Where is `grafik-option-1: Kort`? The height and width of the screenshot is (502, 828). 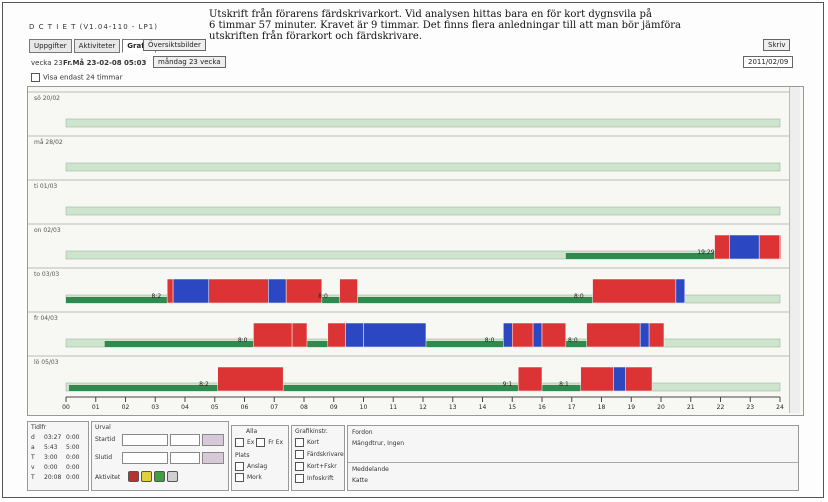 grafik-option-1: Kort is located at coordinates (307, 442).